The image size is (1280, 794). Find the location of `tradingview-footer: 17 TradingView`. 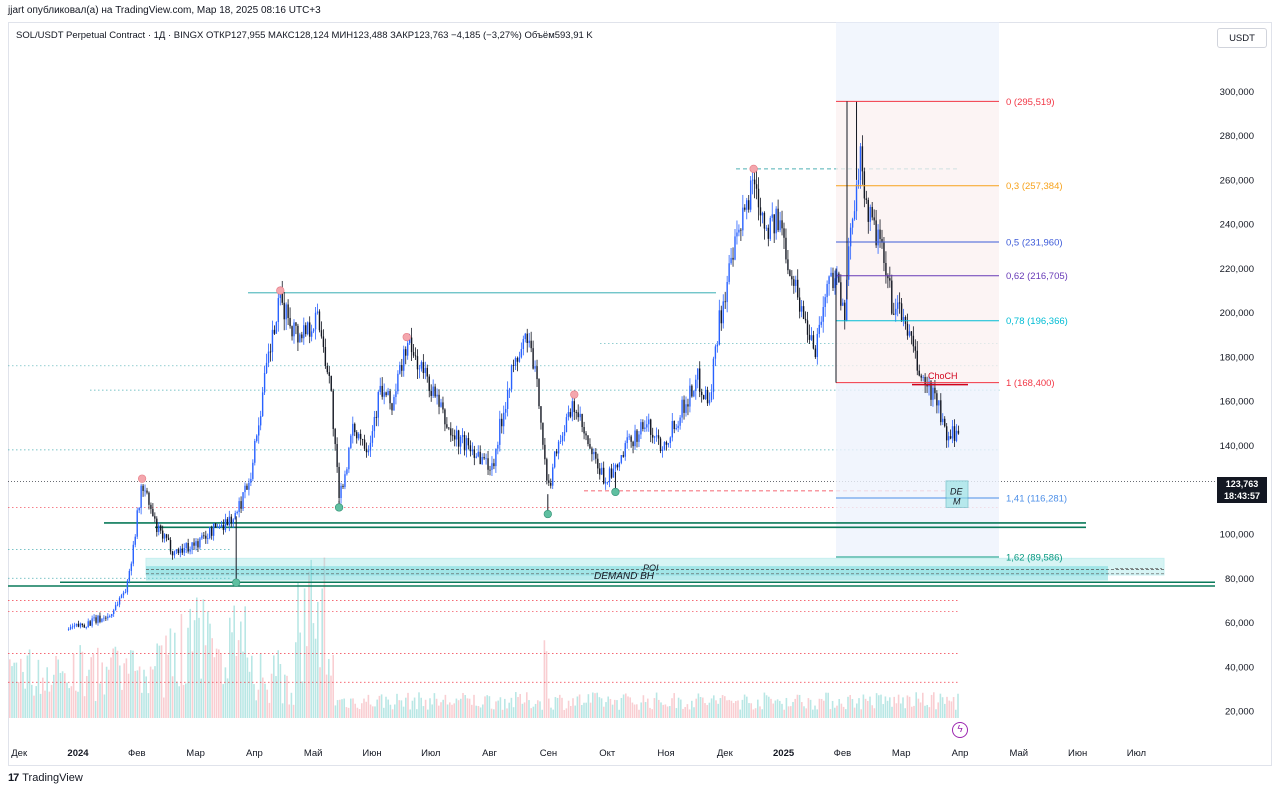

tradingview-footer: 17 TradingView is located at coordinates (45, 778).